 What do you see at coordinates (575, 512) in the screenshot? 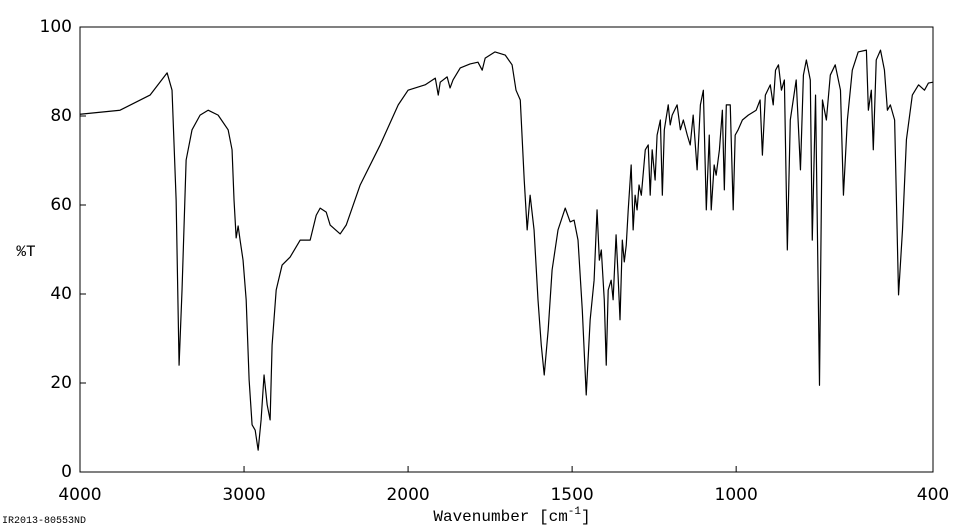
I see `x-axis-label-sup: -1` at bounding box center [575, 512].